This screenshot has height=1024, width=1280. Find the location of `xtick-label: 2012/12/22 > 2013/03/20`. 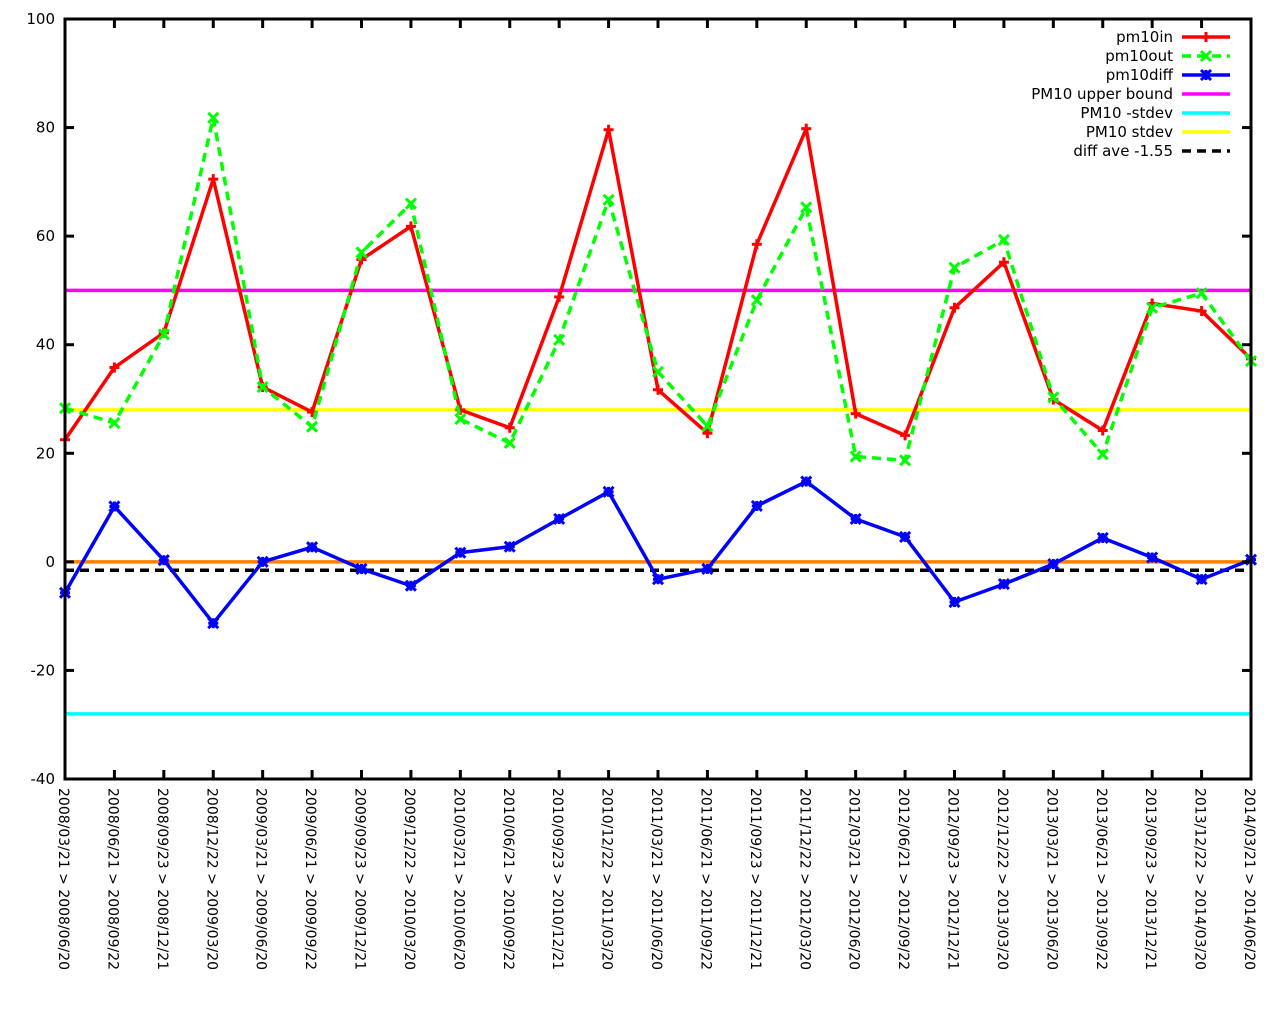

xtick-label: 2012/12/22 > 2013/03/20 is located at coordinates (1002, 879).